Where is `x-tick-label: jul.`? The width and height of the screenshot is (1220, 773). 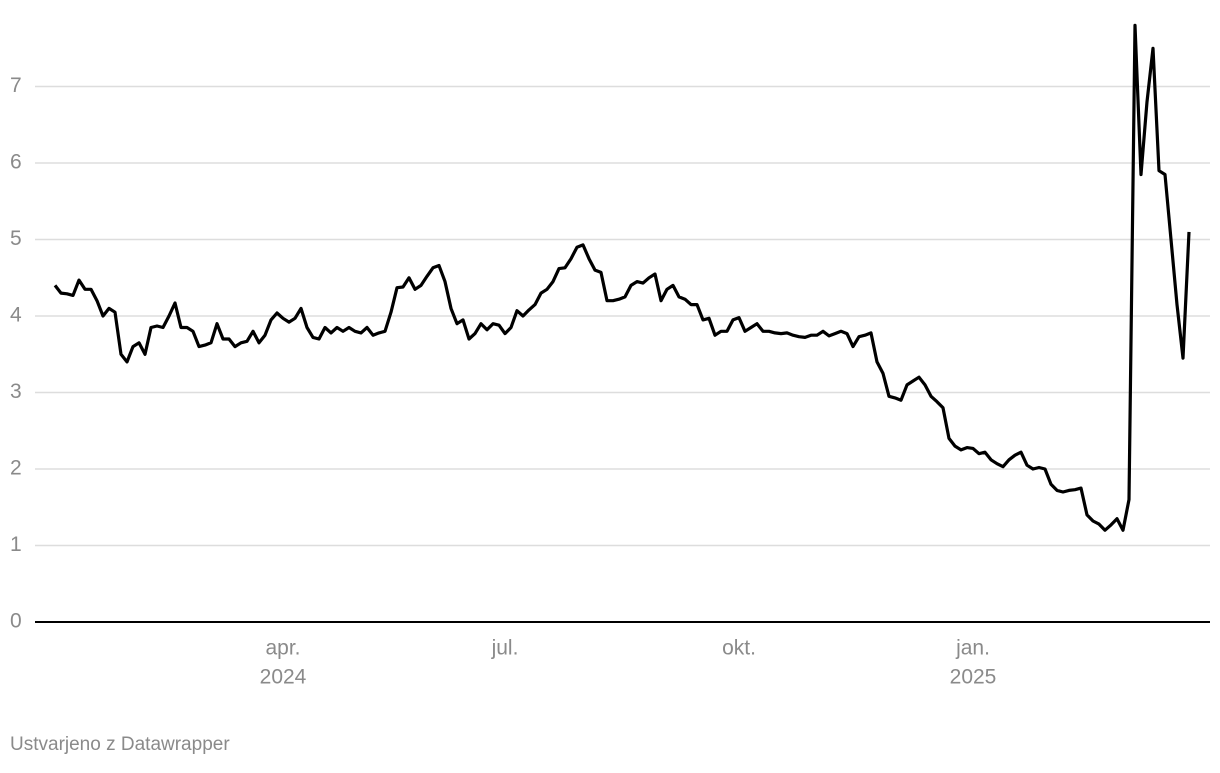
x-tick-label: jul. is located at coordinates (505, 648).